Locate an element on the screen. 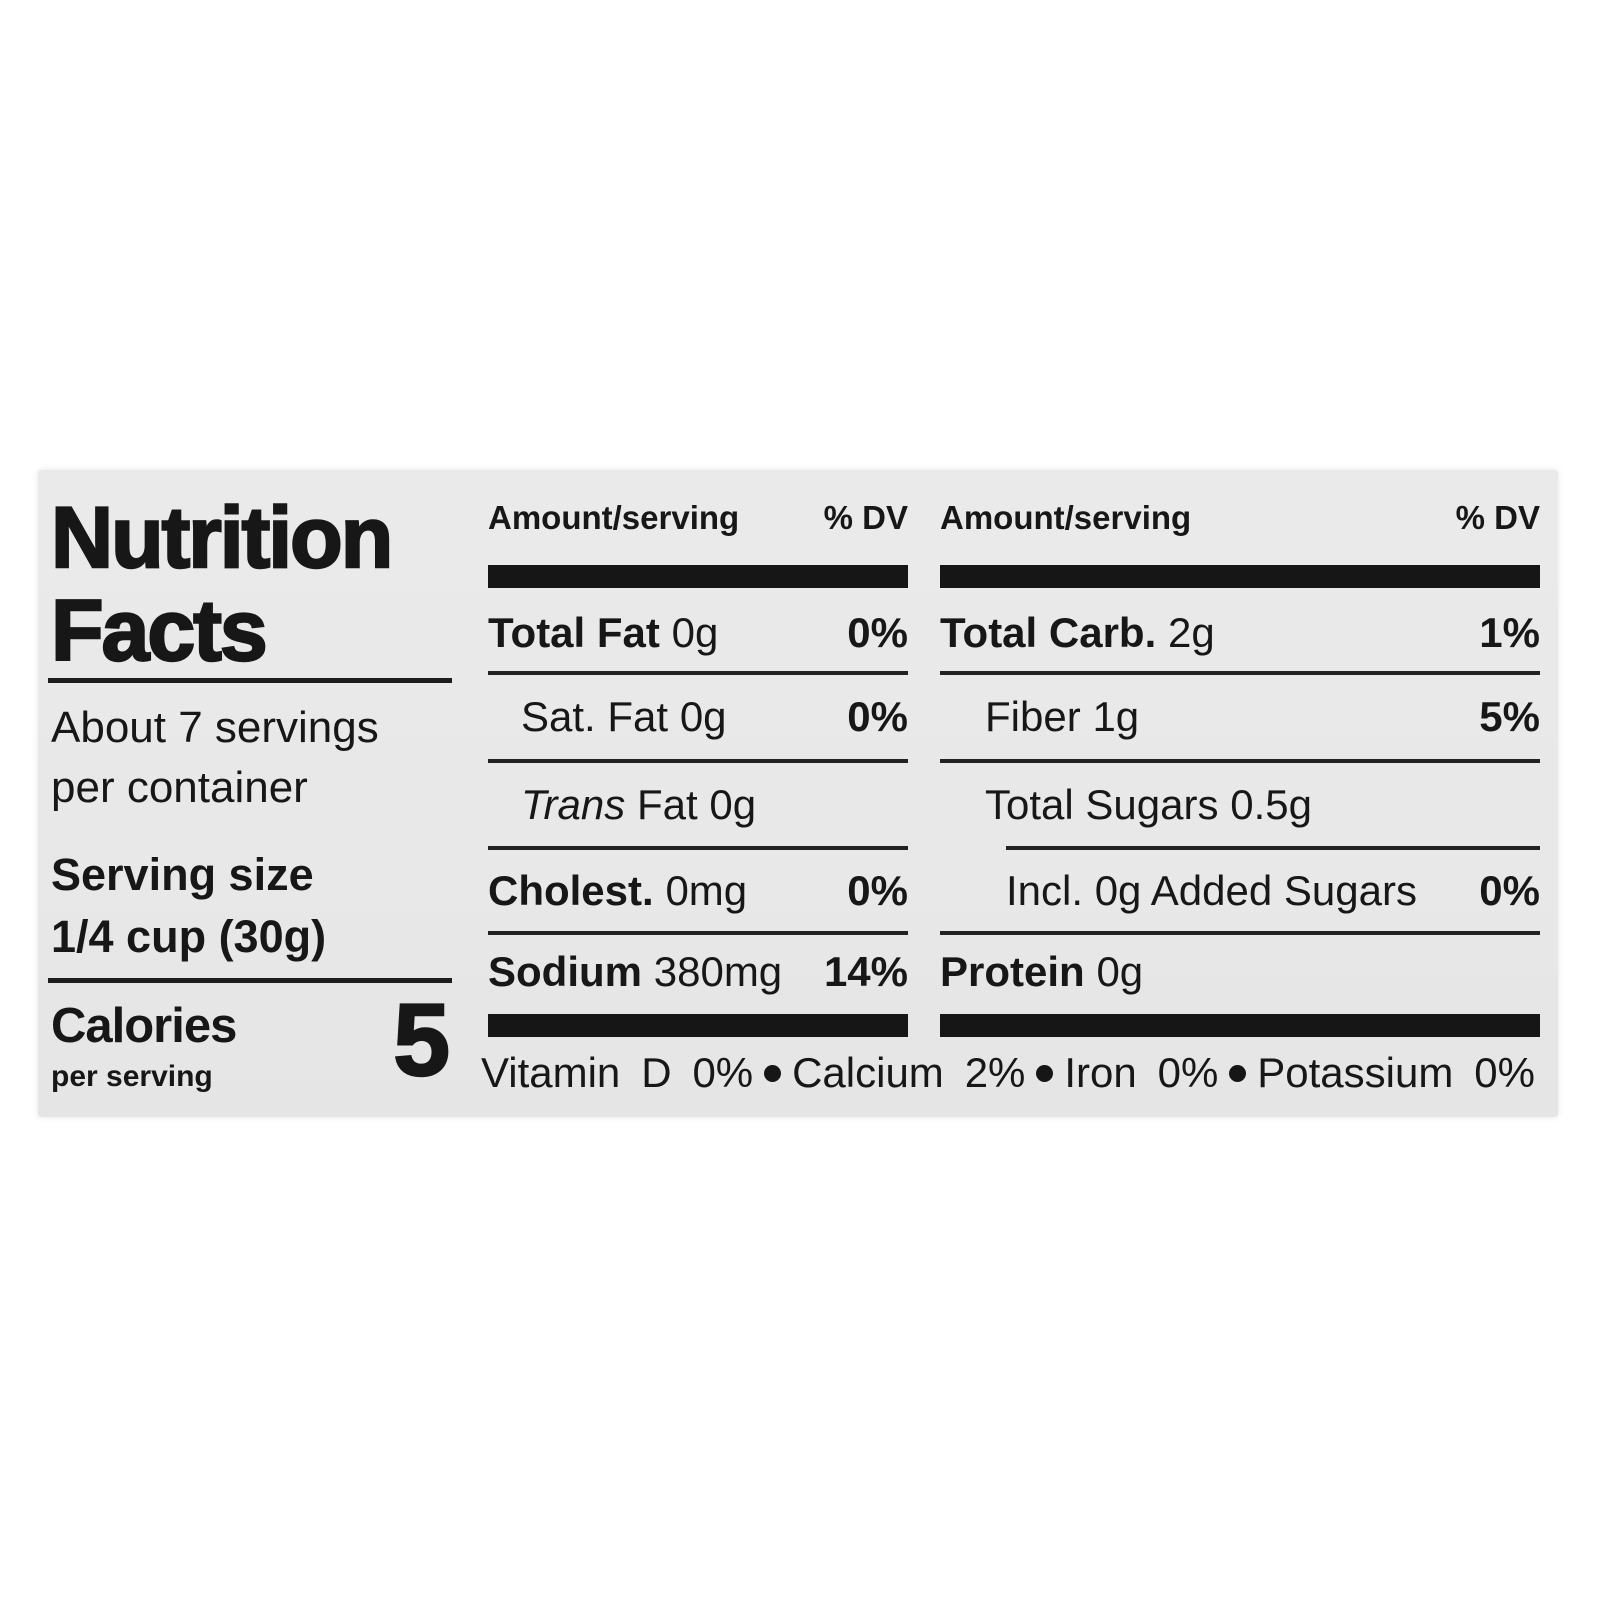 This screenshot has width=1600, height=1600. nutrient-row-trans-fat: Trans Fat 0g is located at coordinates (698, 804).